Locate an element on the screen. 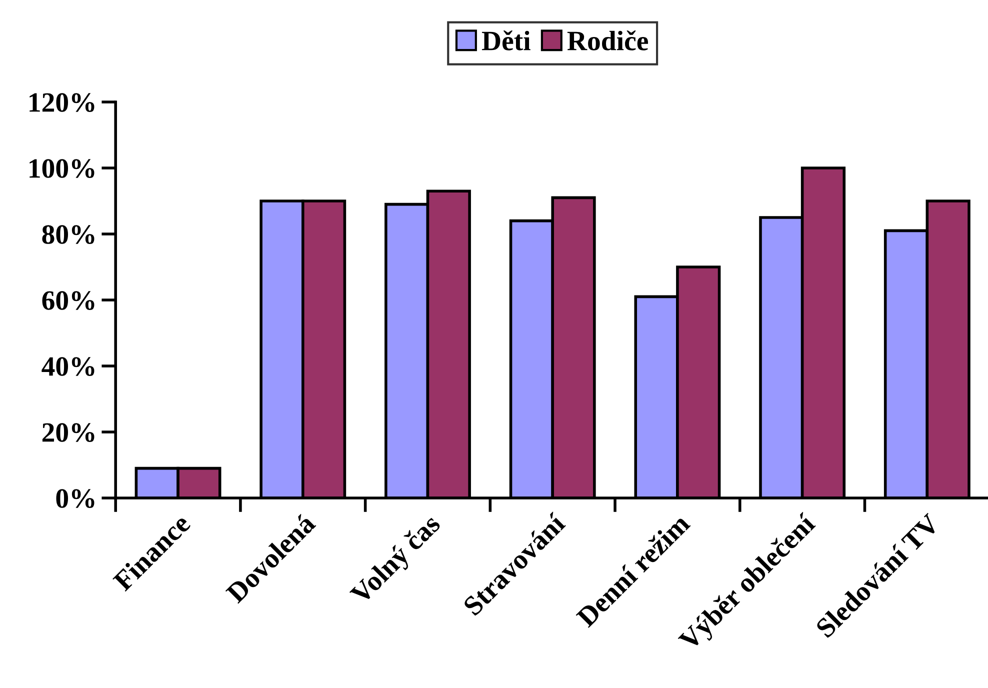 Image resolution: width=988 pixels, height=688 pixels. y-tick-label: 0% is located at coordinates (75, 498).